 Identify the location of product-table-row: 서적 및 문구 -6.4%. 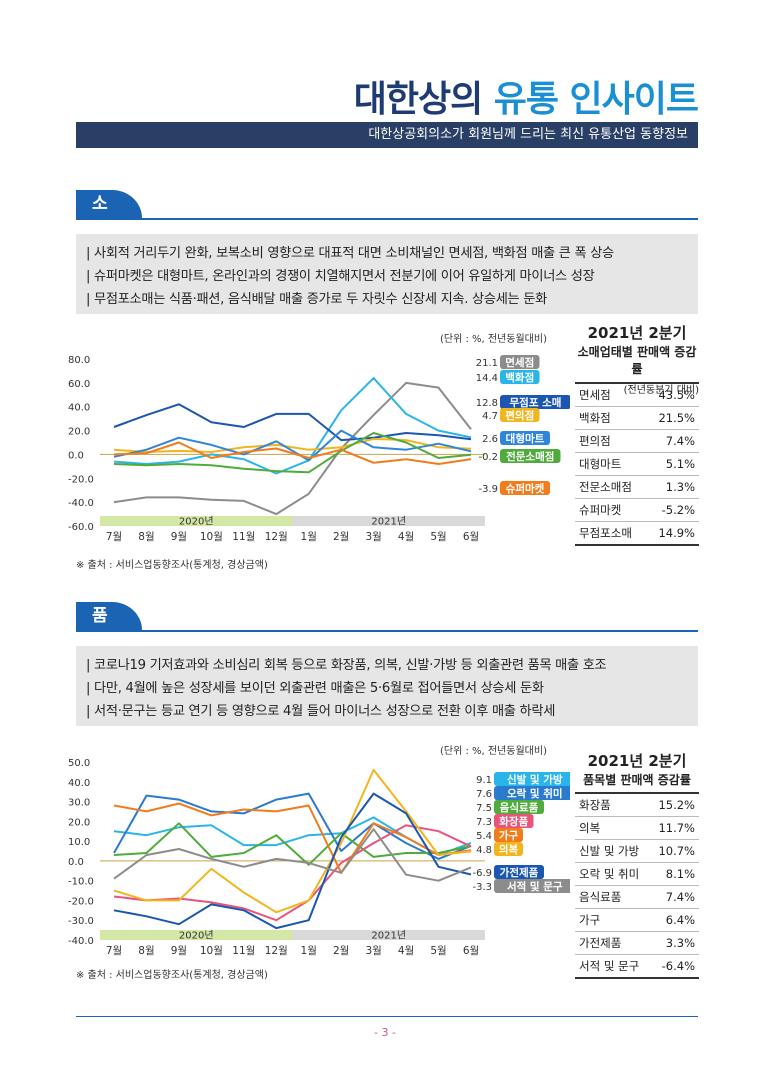
(637, 966).